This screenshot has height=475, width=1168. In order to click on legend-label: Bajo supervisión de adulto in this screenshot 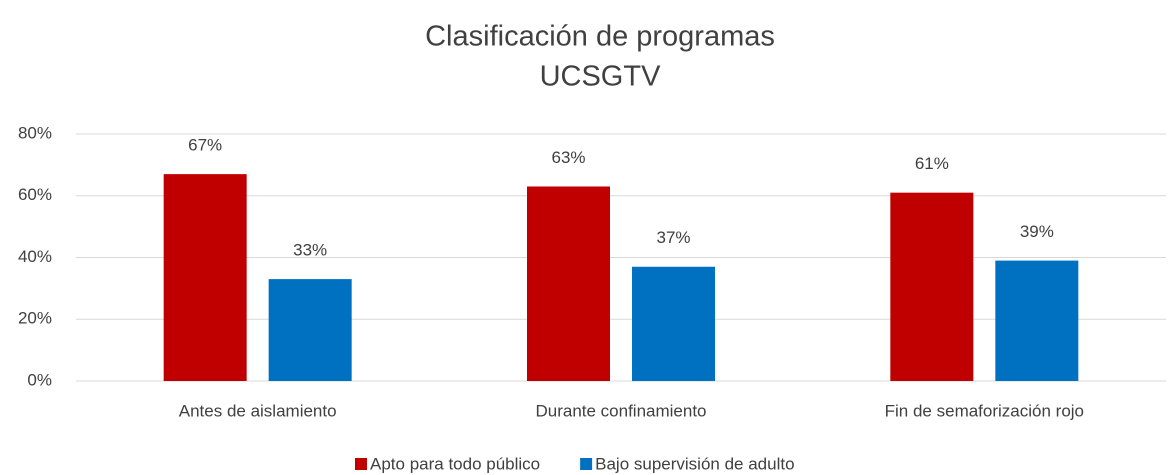, I will do `click(694, 463)`.